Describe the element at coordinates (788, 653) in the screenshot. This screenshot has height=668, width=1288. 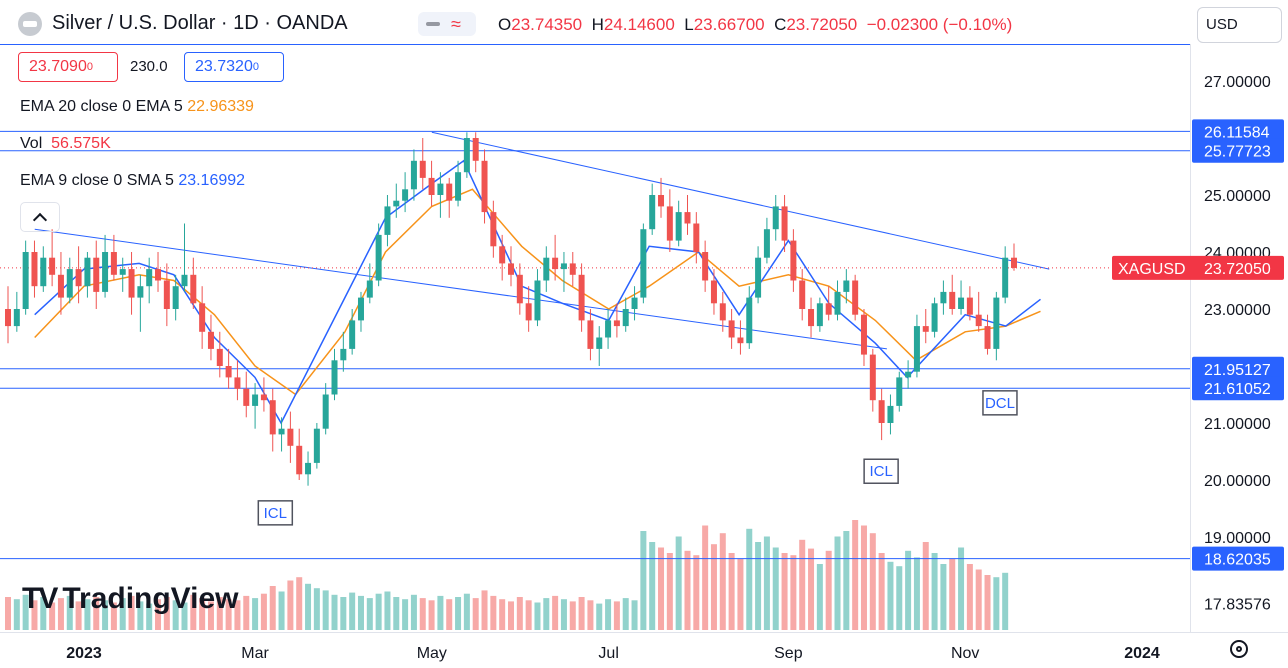
I see `time-tick-label: Sep` at that location.